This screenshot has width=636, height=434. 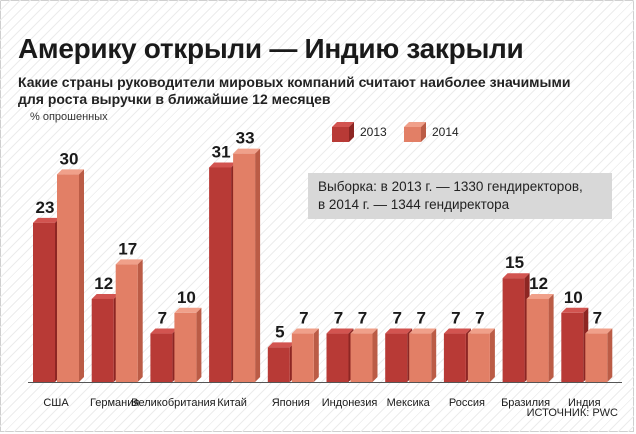 What do you see at coordinates (232, 403) in the screenshot?
I see `category-label-4: Китай` at bounding box center [232, 403].